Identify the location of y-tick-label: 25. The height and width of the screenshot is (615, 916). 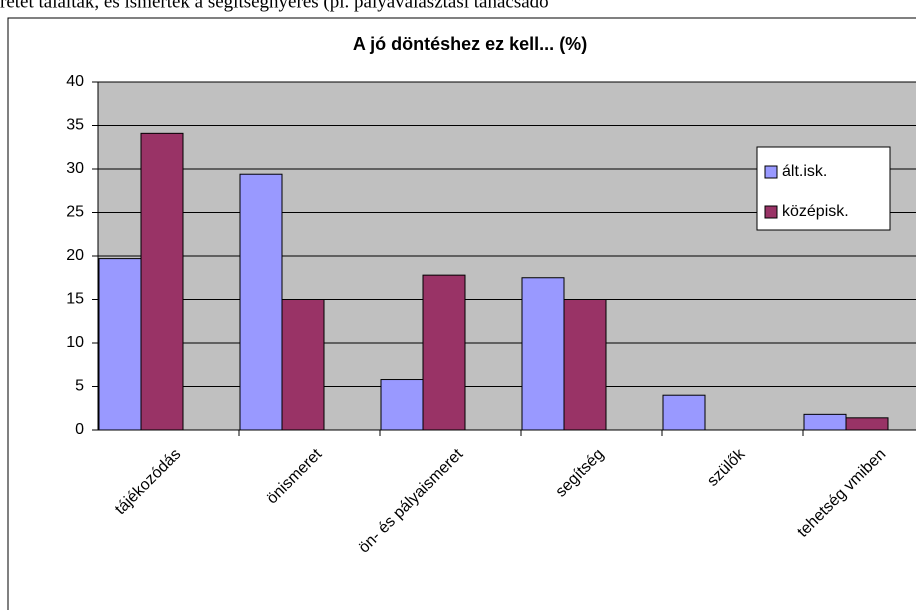
(75, 212).